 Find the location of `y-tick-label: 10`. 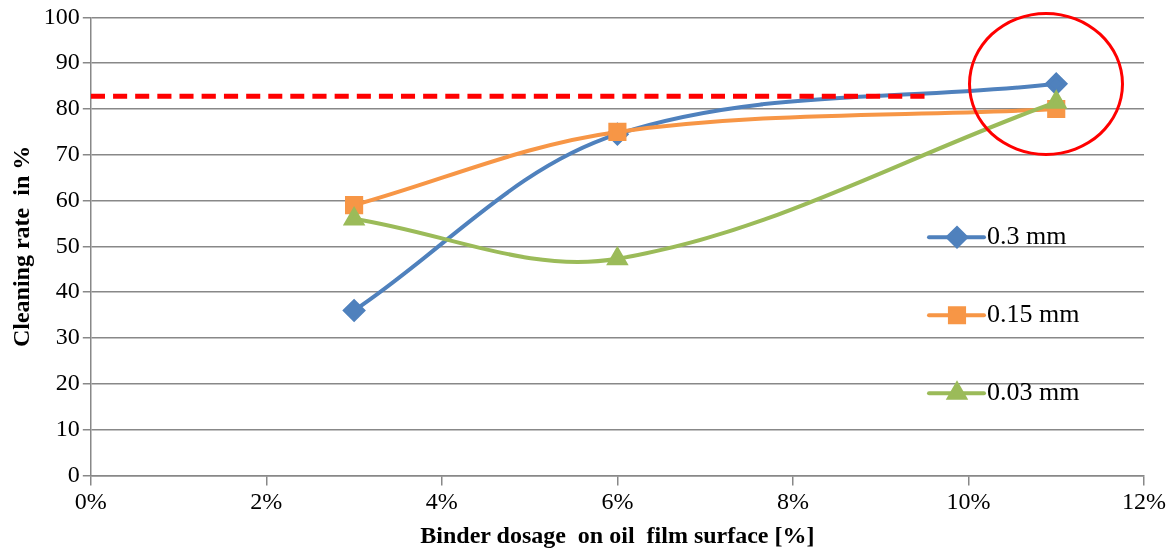

y-tick-label: 10 is located at coordinates (67, 427).